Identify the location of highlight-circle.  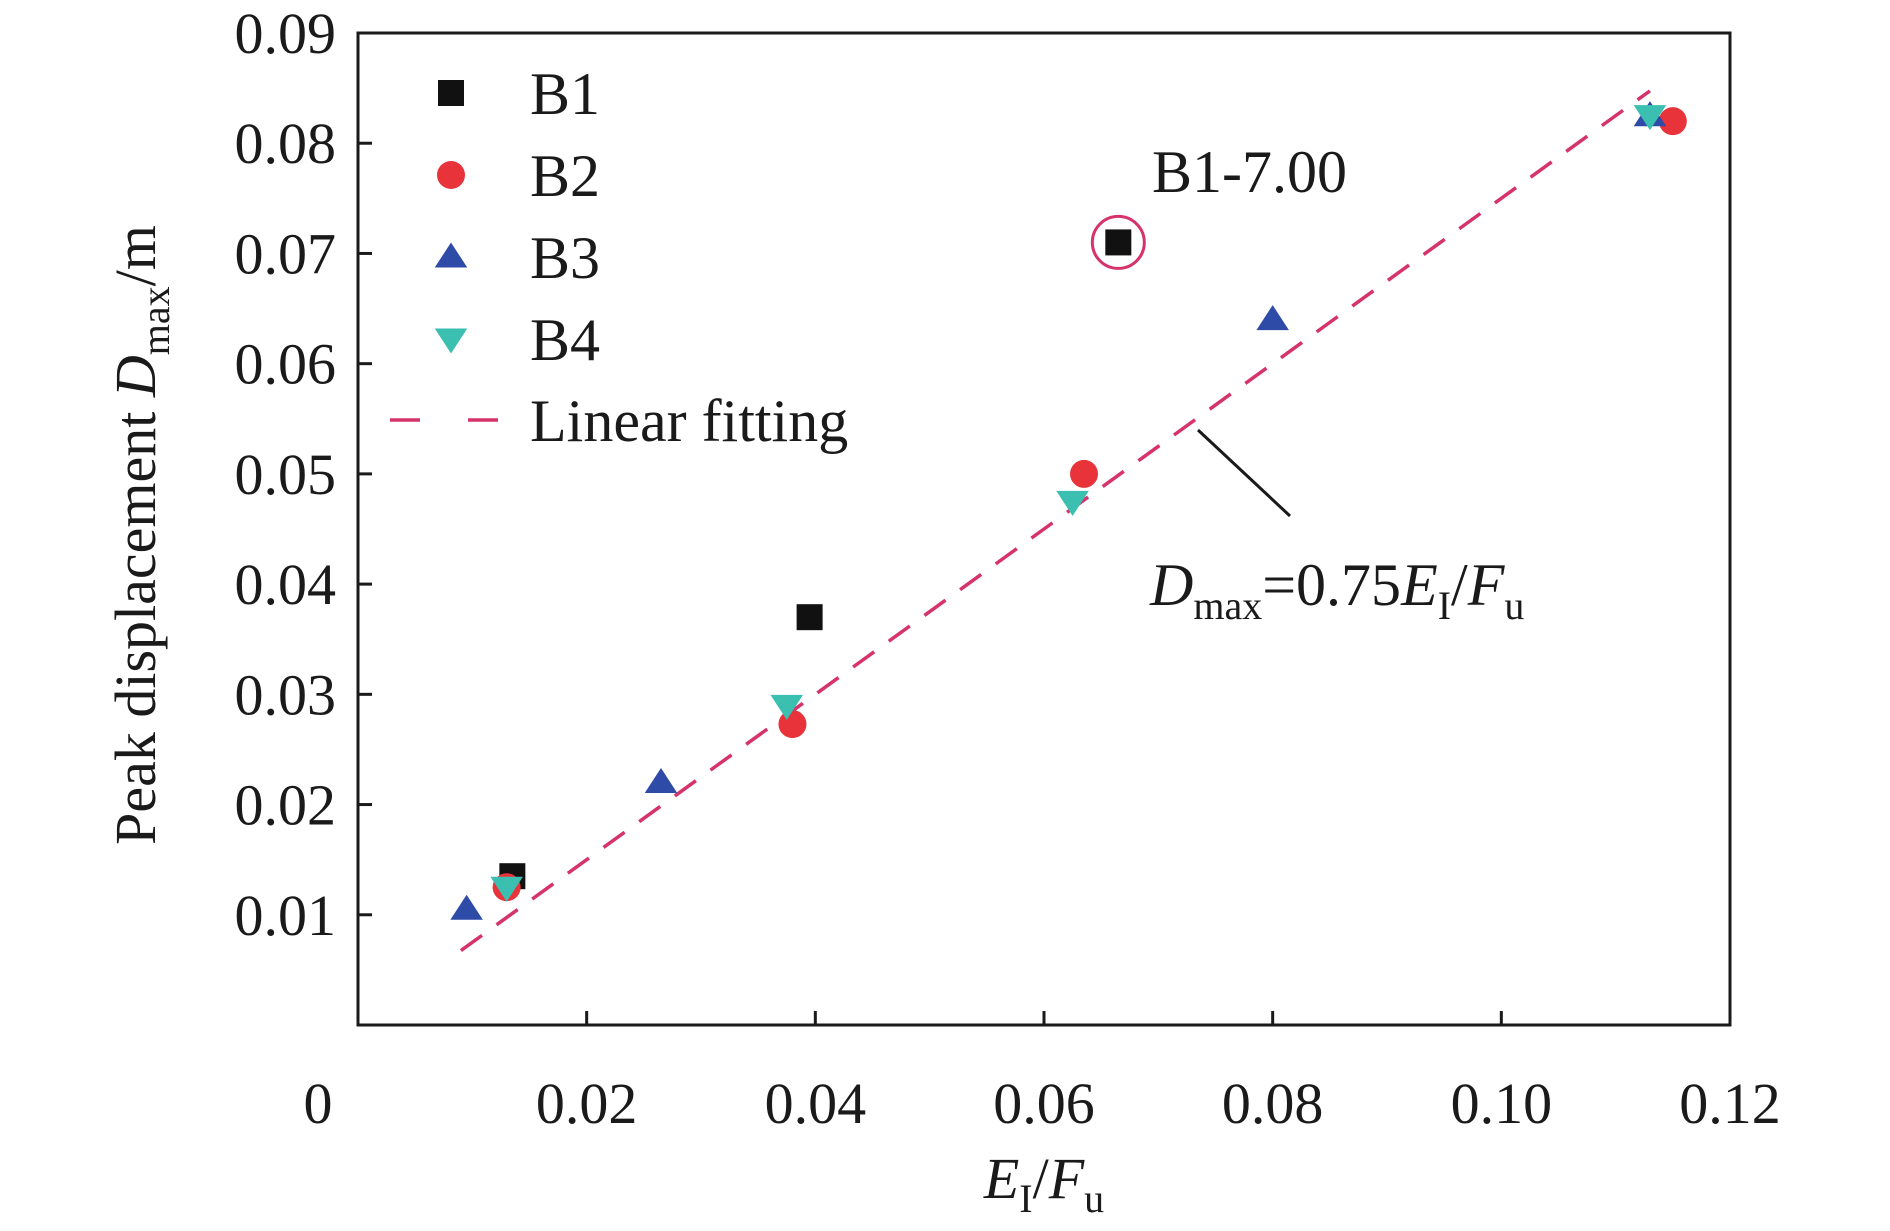
(1118, 242).